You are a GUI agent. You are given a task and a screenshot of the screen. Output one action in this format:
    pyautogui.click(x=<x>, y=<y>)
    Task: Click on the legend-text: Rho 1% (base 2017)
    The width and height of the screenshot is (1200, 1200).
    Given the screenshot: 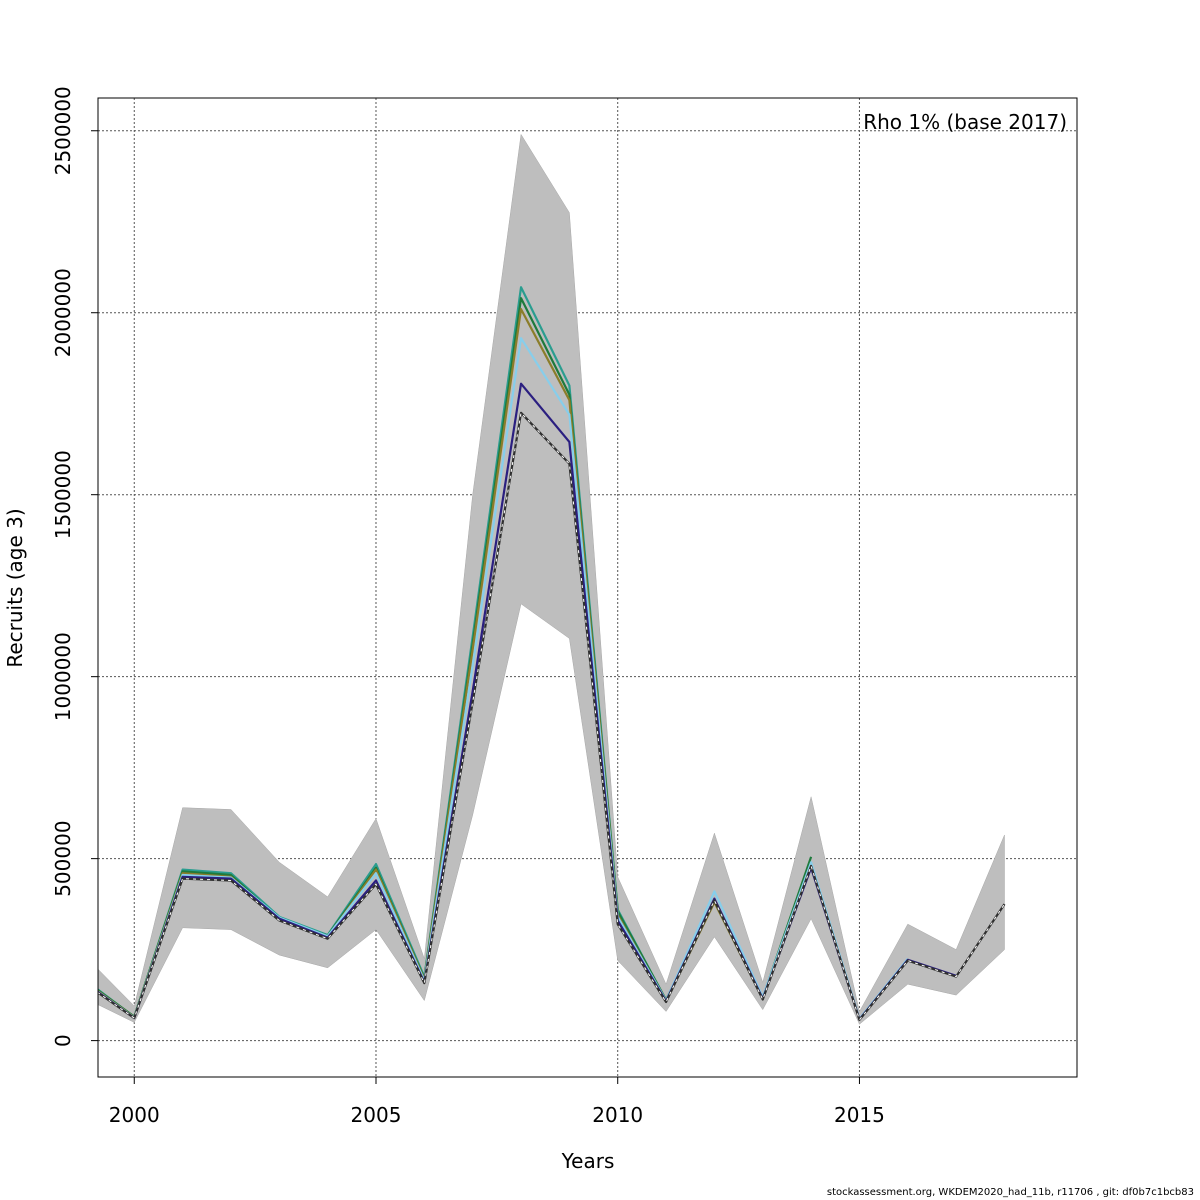 What is the action you would take?
    pyautogui.click(x=965, y=122)
    